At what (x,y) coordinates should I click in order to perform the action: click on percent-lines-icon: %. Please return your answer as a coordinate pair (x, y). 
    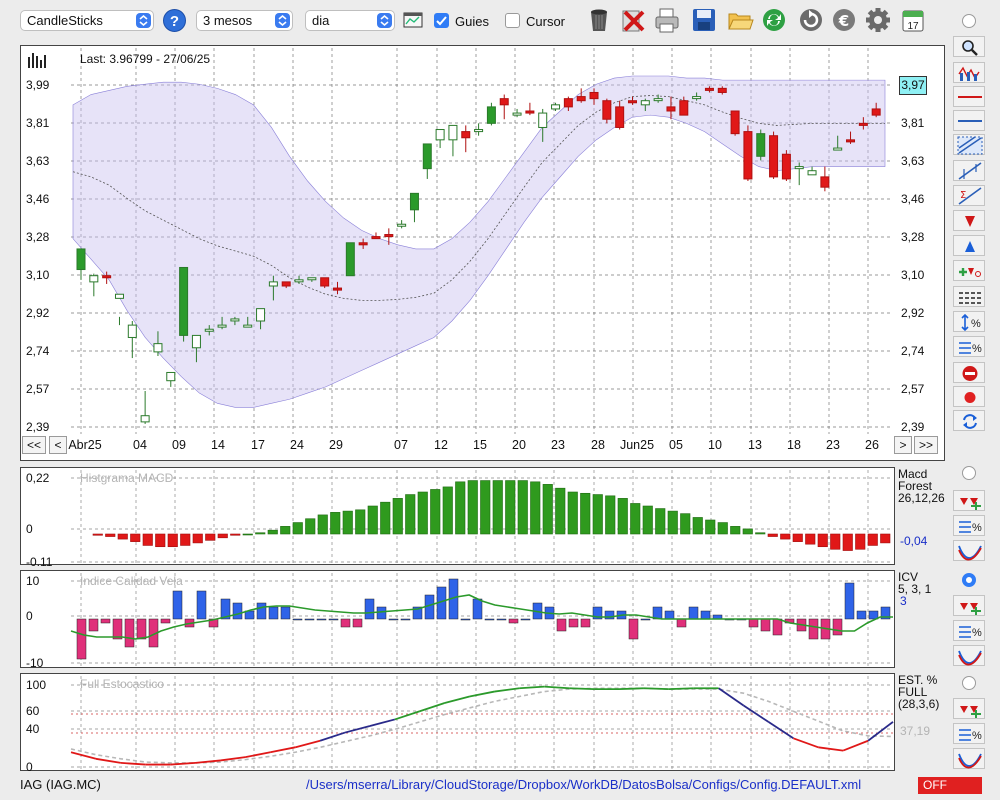
    Looking at the image, I should click on (970, 348).